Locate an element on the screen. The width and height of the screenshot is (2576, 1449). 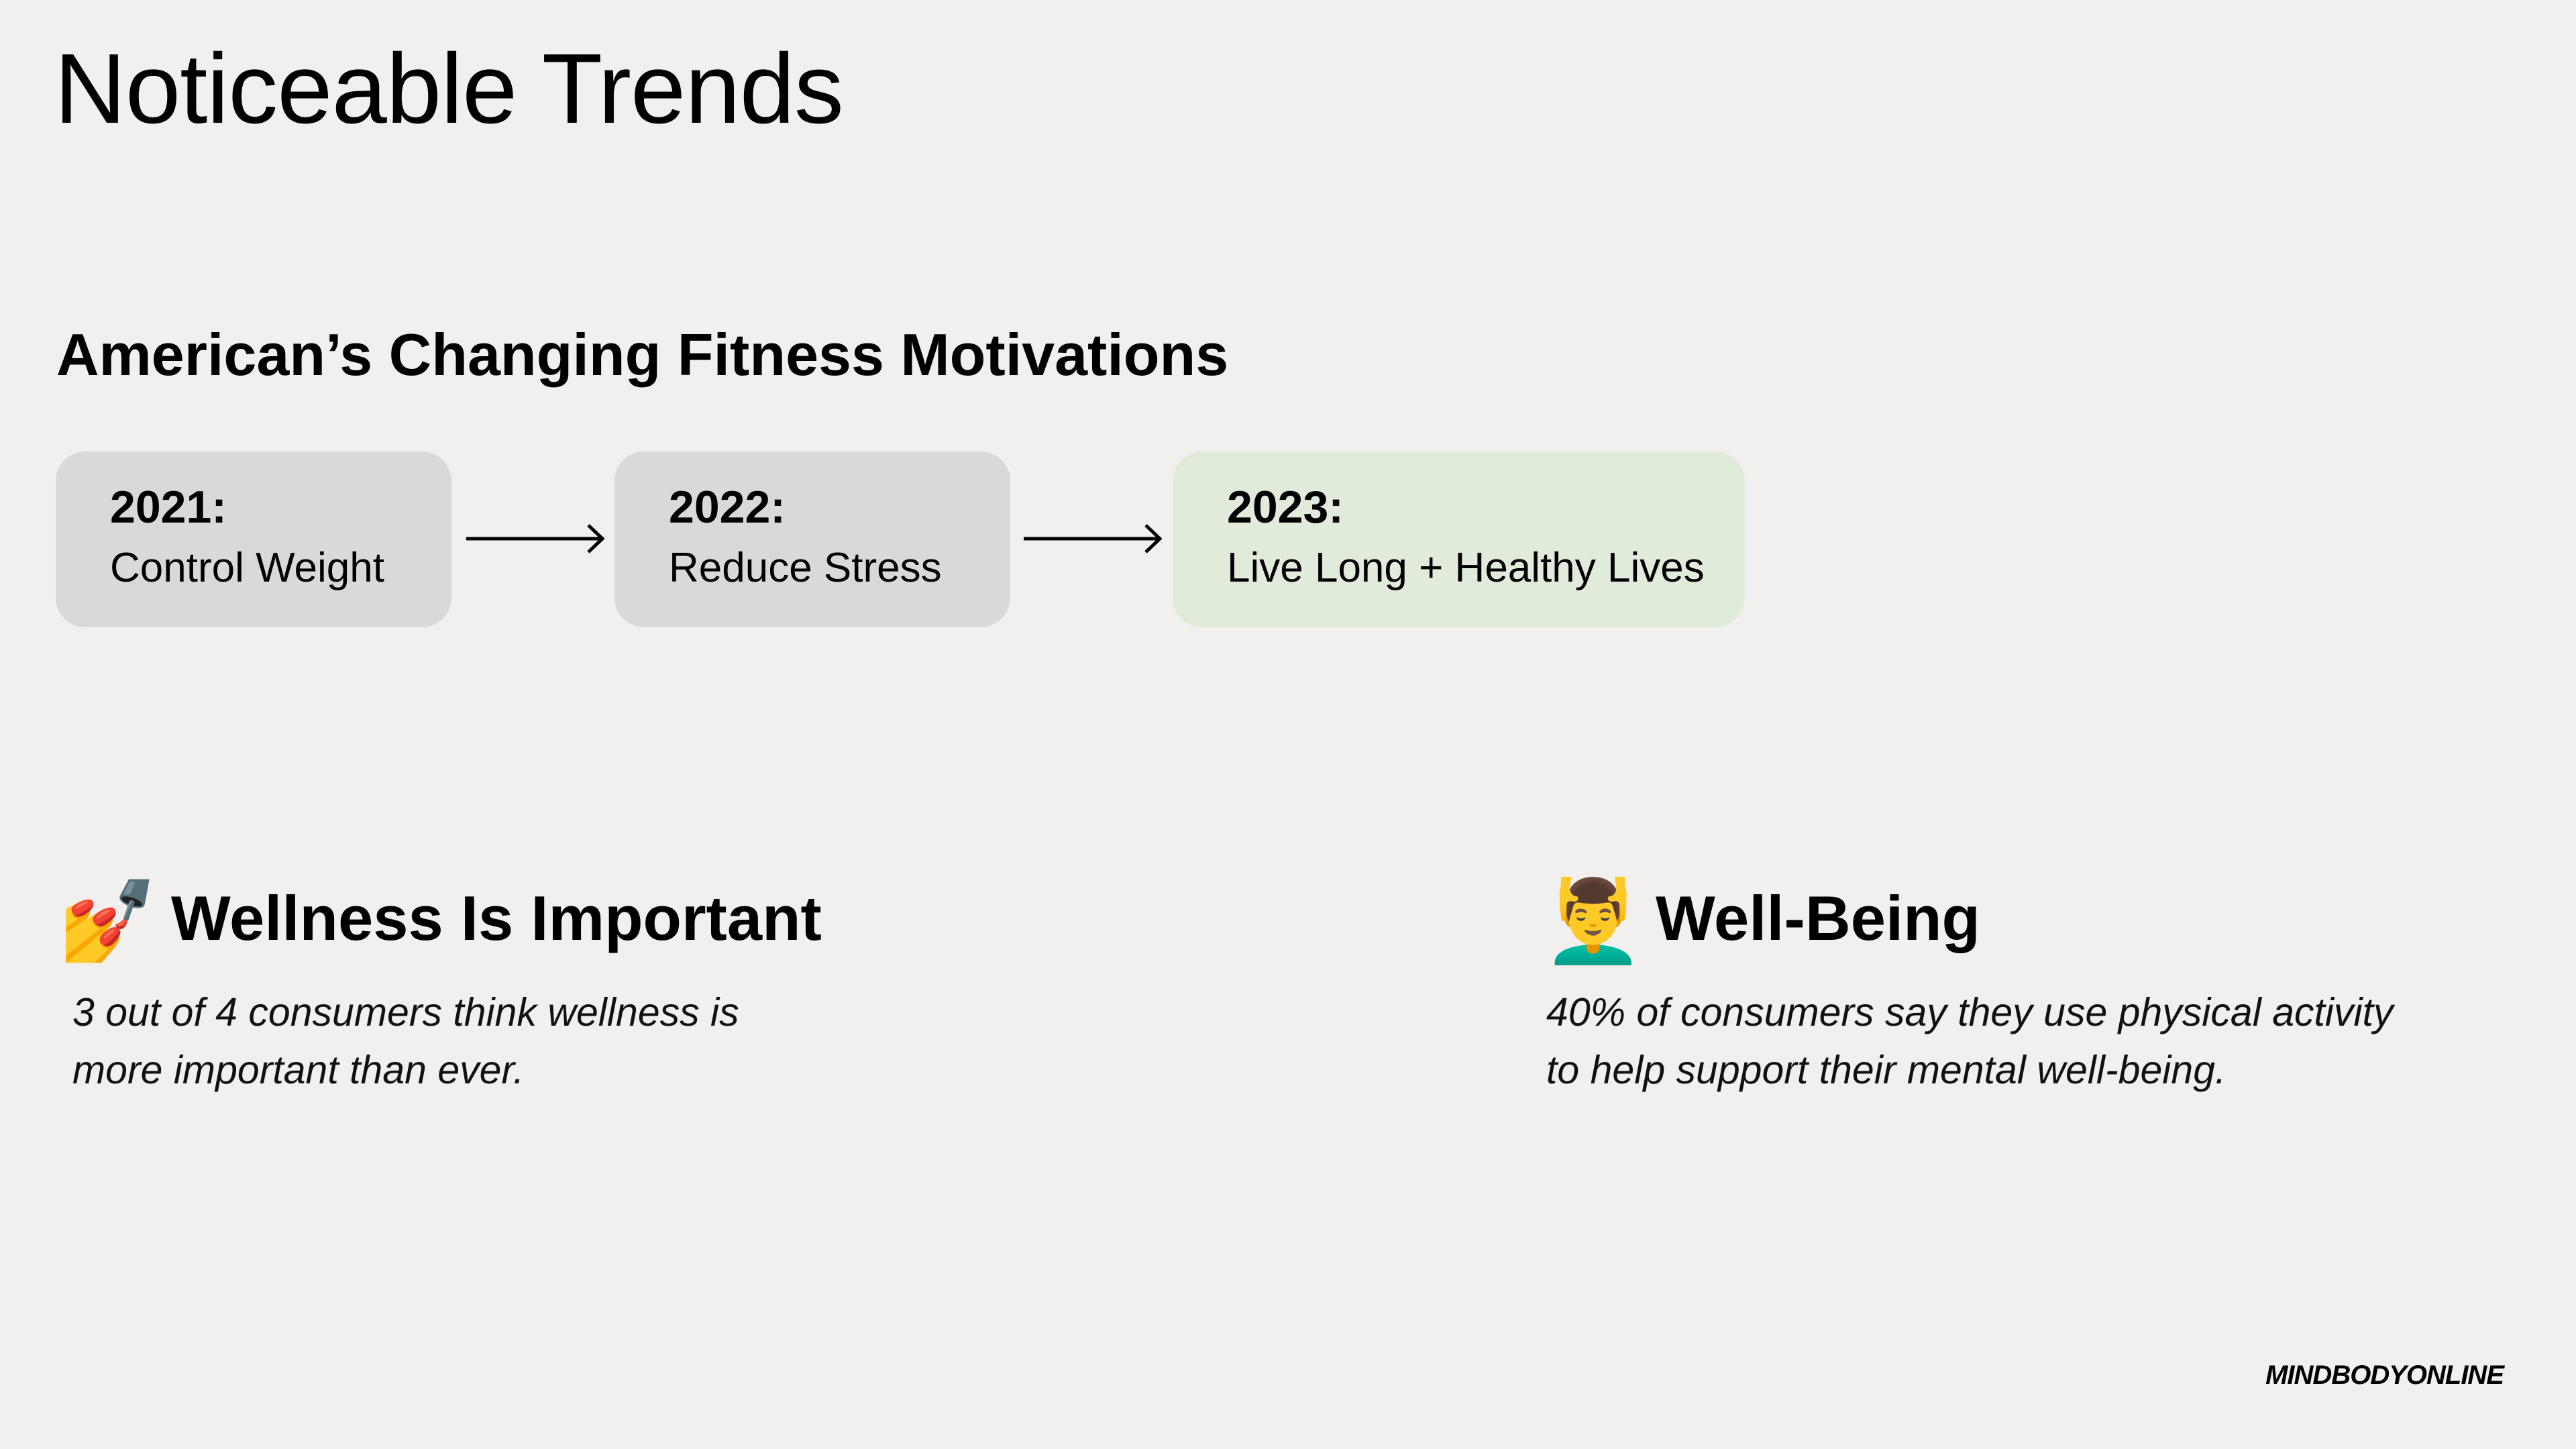
body-line: 3 out of 4 consumers think wellness is is located at coordinates (405, 1012).